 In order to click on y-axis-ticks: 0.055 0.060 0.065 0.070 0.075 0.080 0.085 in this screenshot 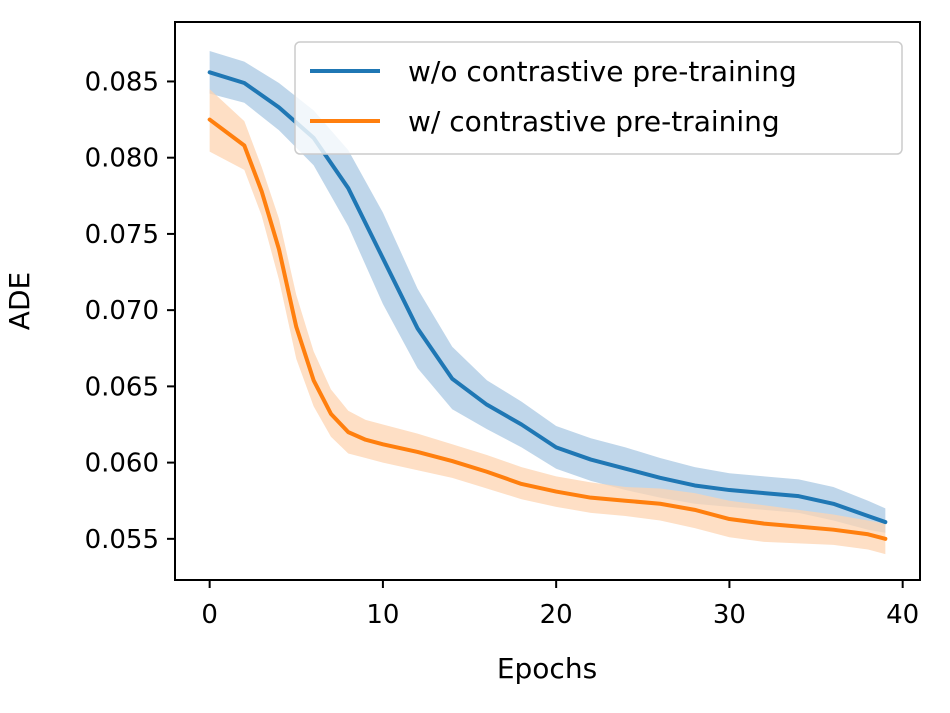, I will do `click(130, 311)`.